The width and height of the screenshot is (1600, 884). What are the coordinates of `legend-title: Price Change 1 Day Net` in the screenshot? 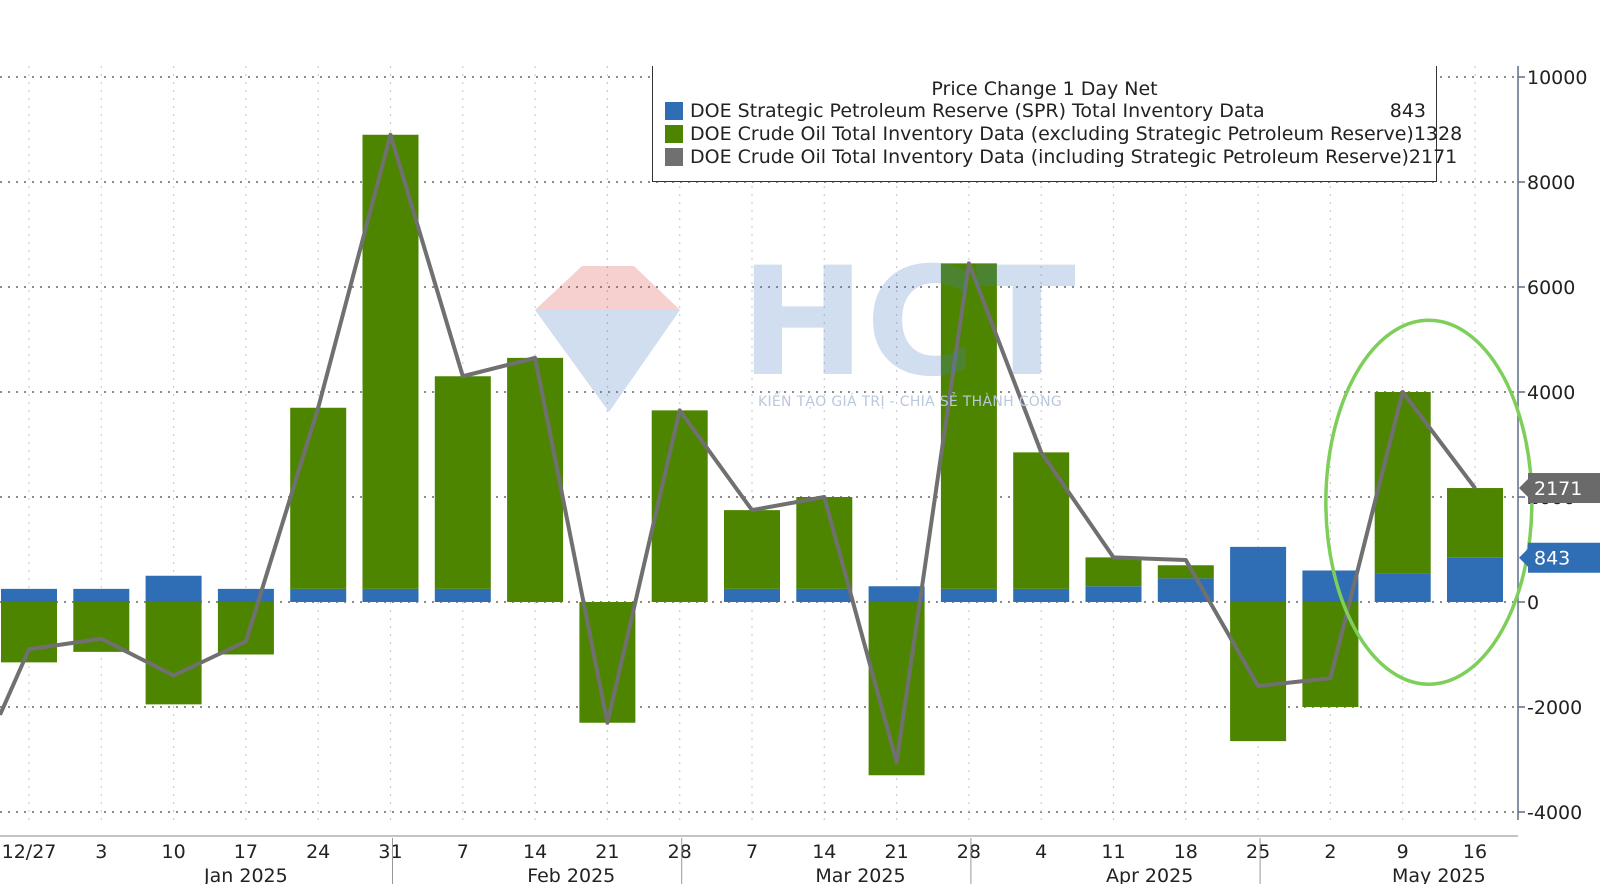 It's located at (1044, 89).